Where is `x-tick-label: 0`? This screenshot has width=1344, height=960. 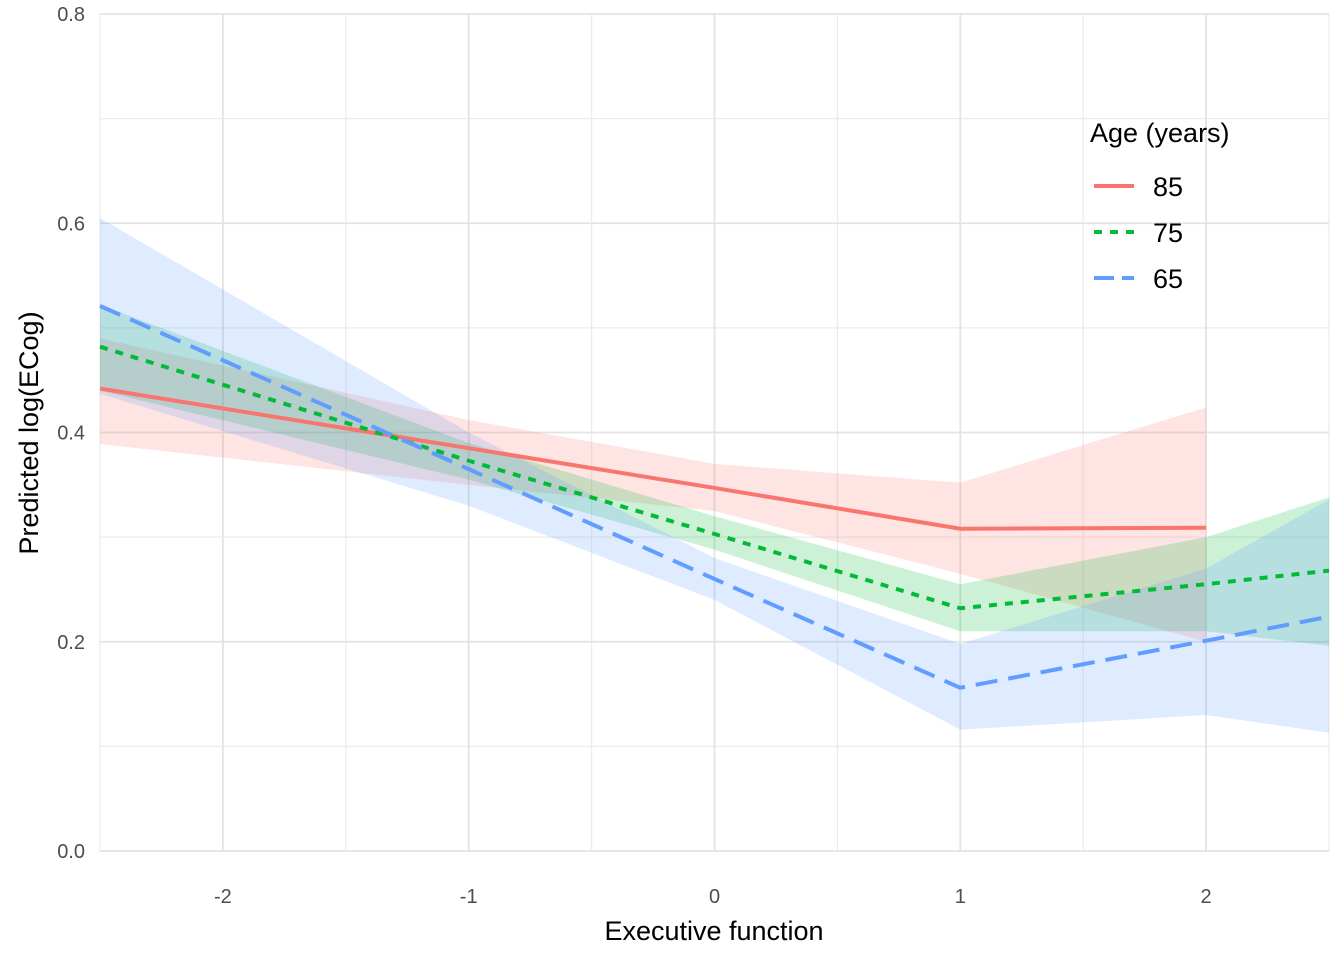
x-tick-label: 0 is located at coordinates (714, 897).